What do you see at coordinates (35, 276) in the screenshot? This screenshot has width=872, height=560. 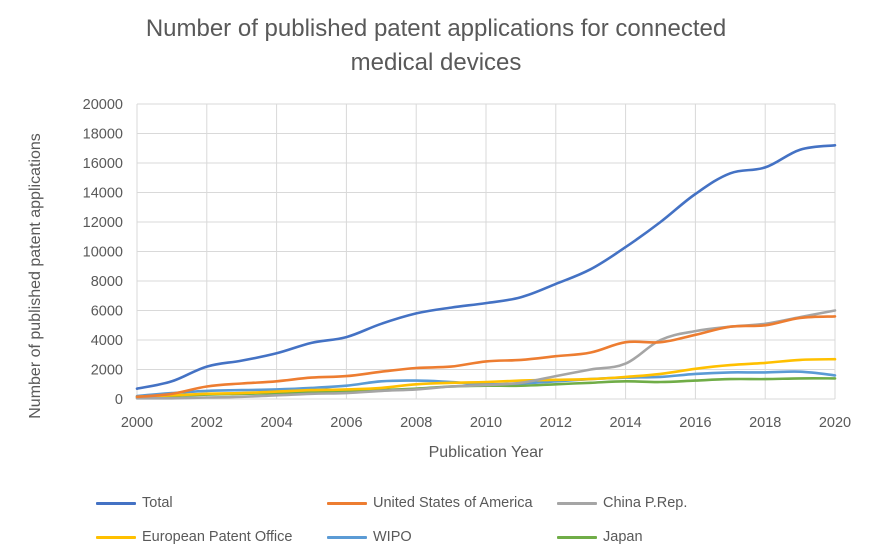 I see `y-axis-label: Number of published patent applications` at bounding box center [35, 276].